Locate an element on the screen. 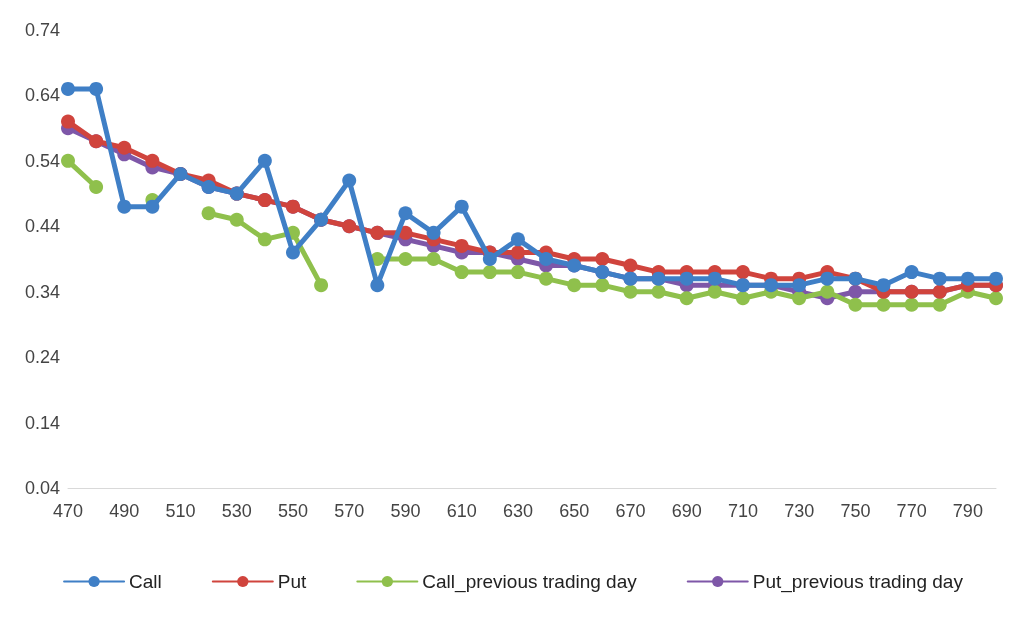 The width and height of the screenshot is (1034, 619). x-tick-label: 790 is located at coordinates (967, 511).